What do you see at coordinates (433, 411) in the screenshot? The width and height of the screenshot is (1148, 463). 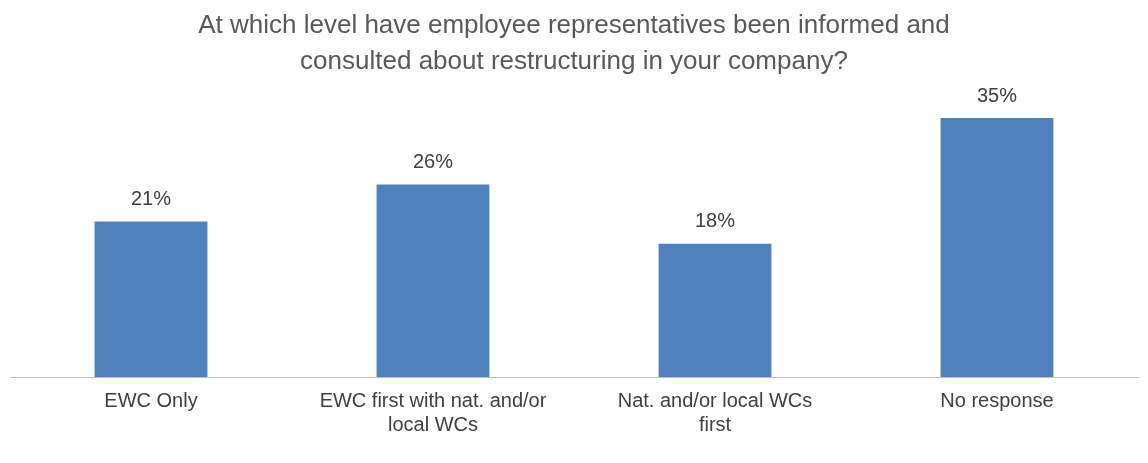 I see `x-tick-label: EWC first with nat. and/or local WCs` at bounding box center [433, 411].